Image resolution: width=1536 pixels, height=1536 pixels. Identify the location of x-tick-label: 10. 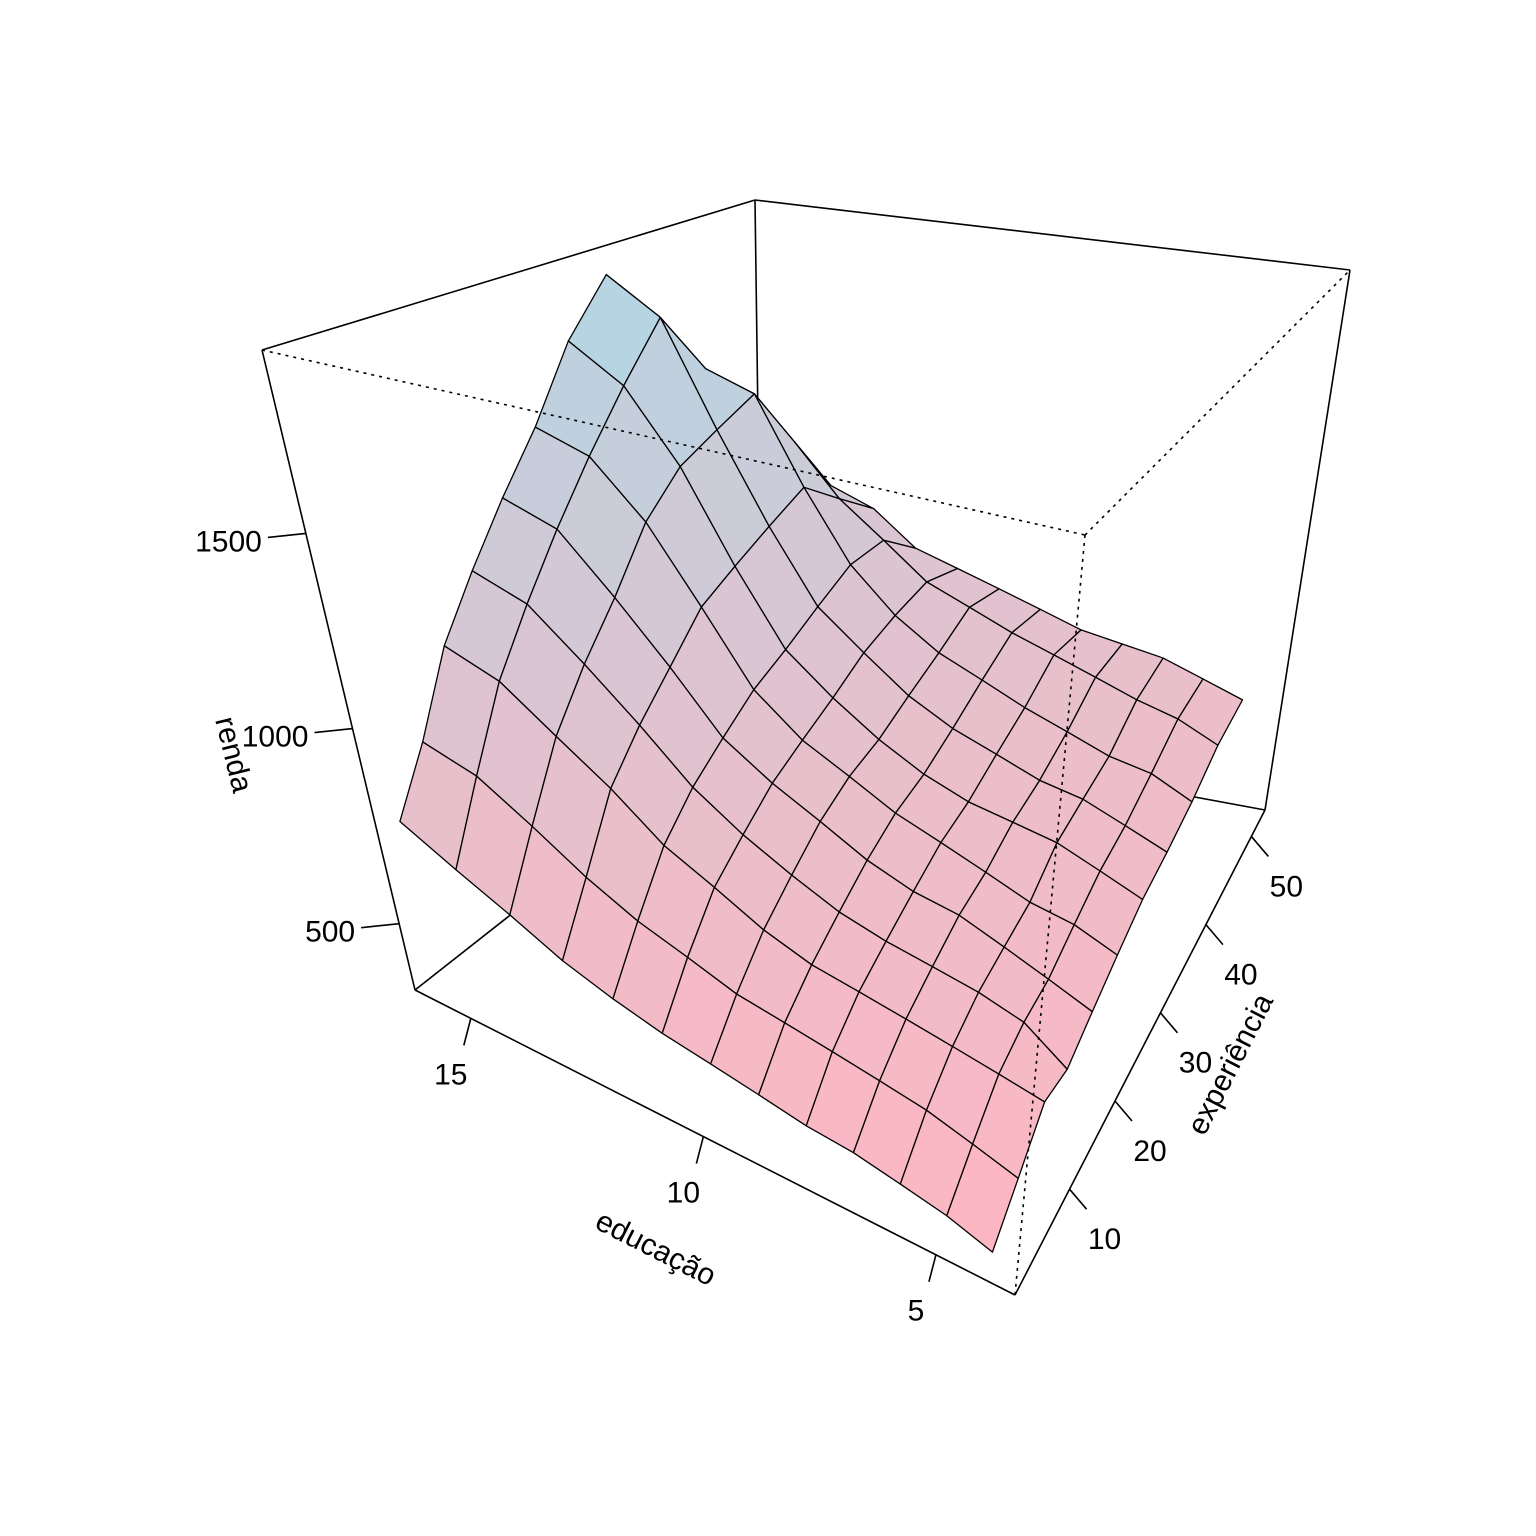
(683, 1193).